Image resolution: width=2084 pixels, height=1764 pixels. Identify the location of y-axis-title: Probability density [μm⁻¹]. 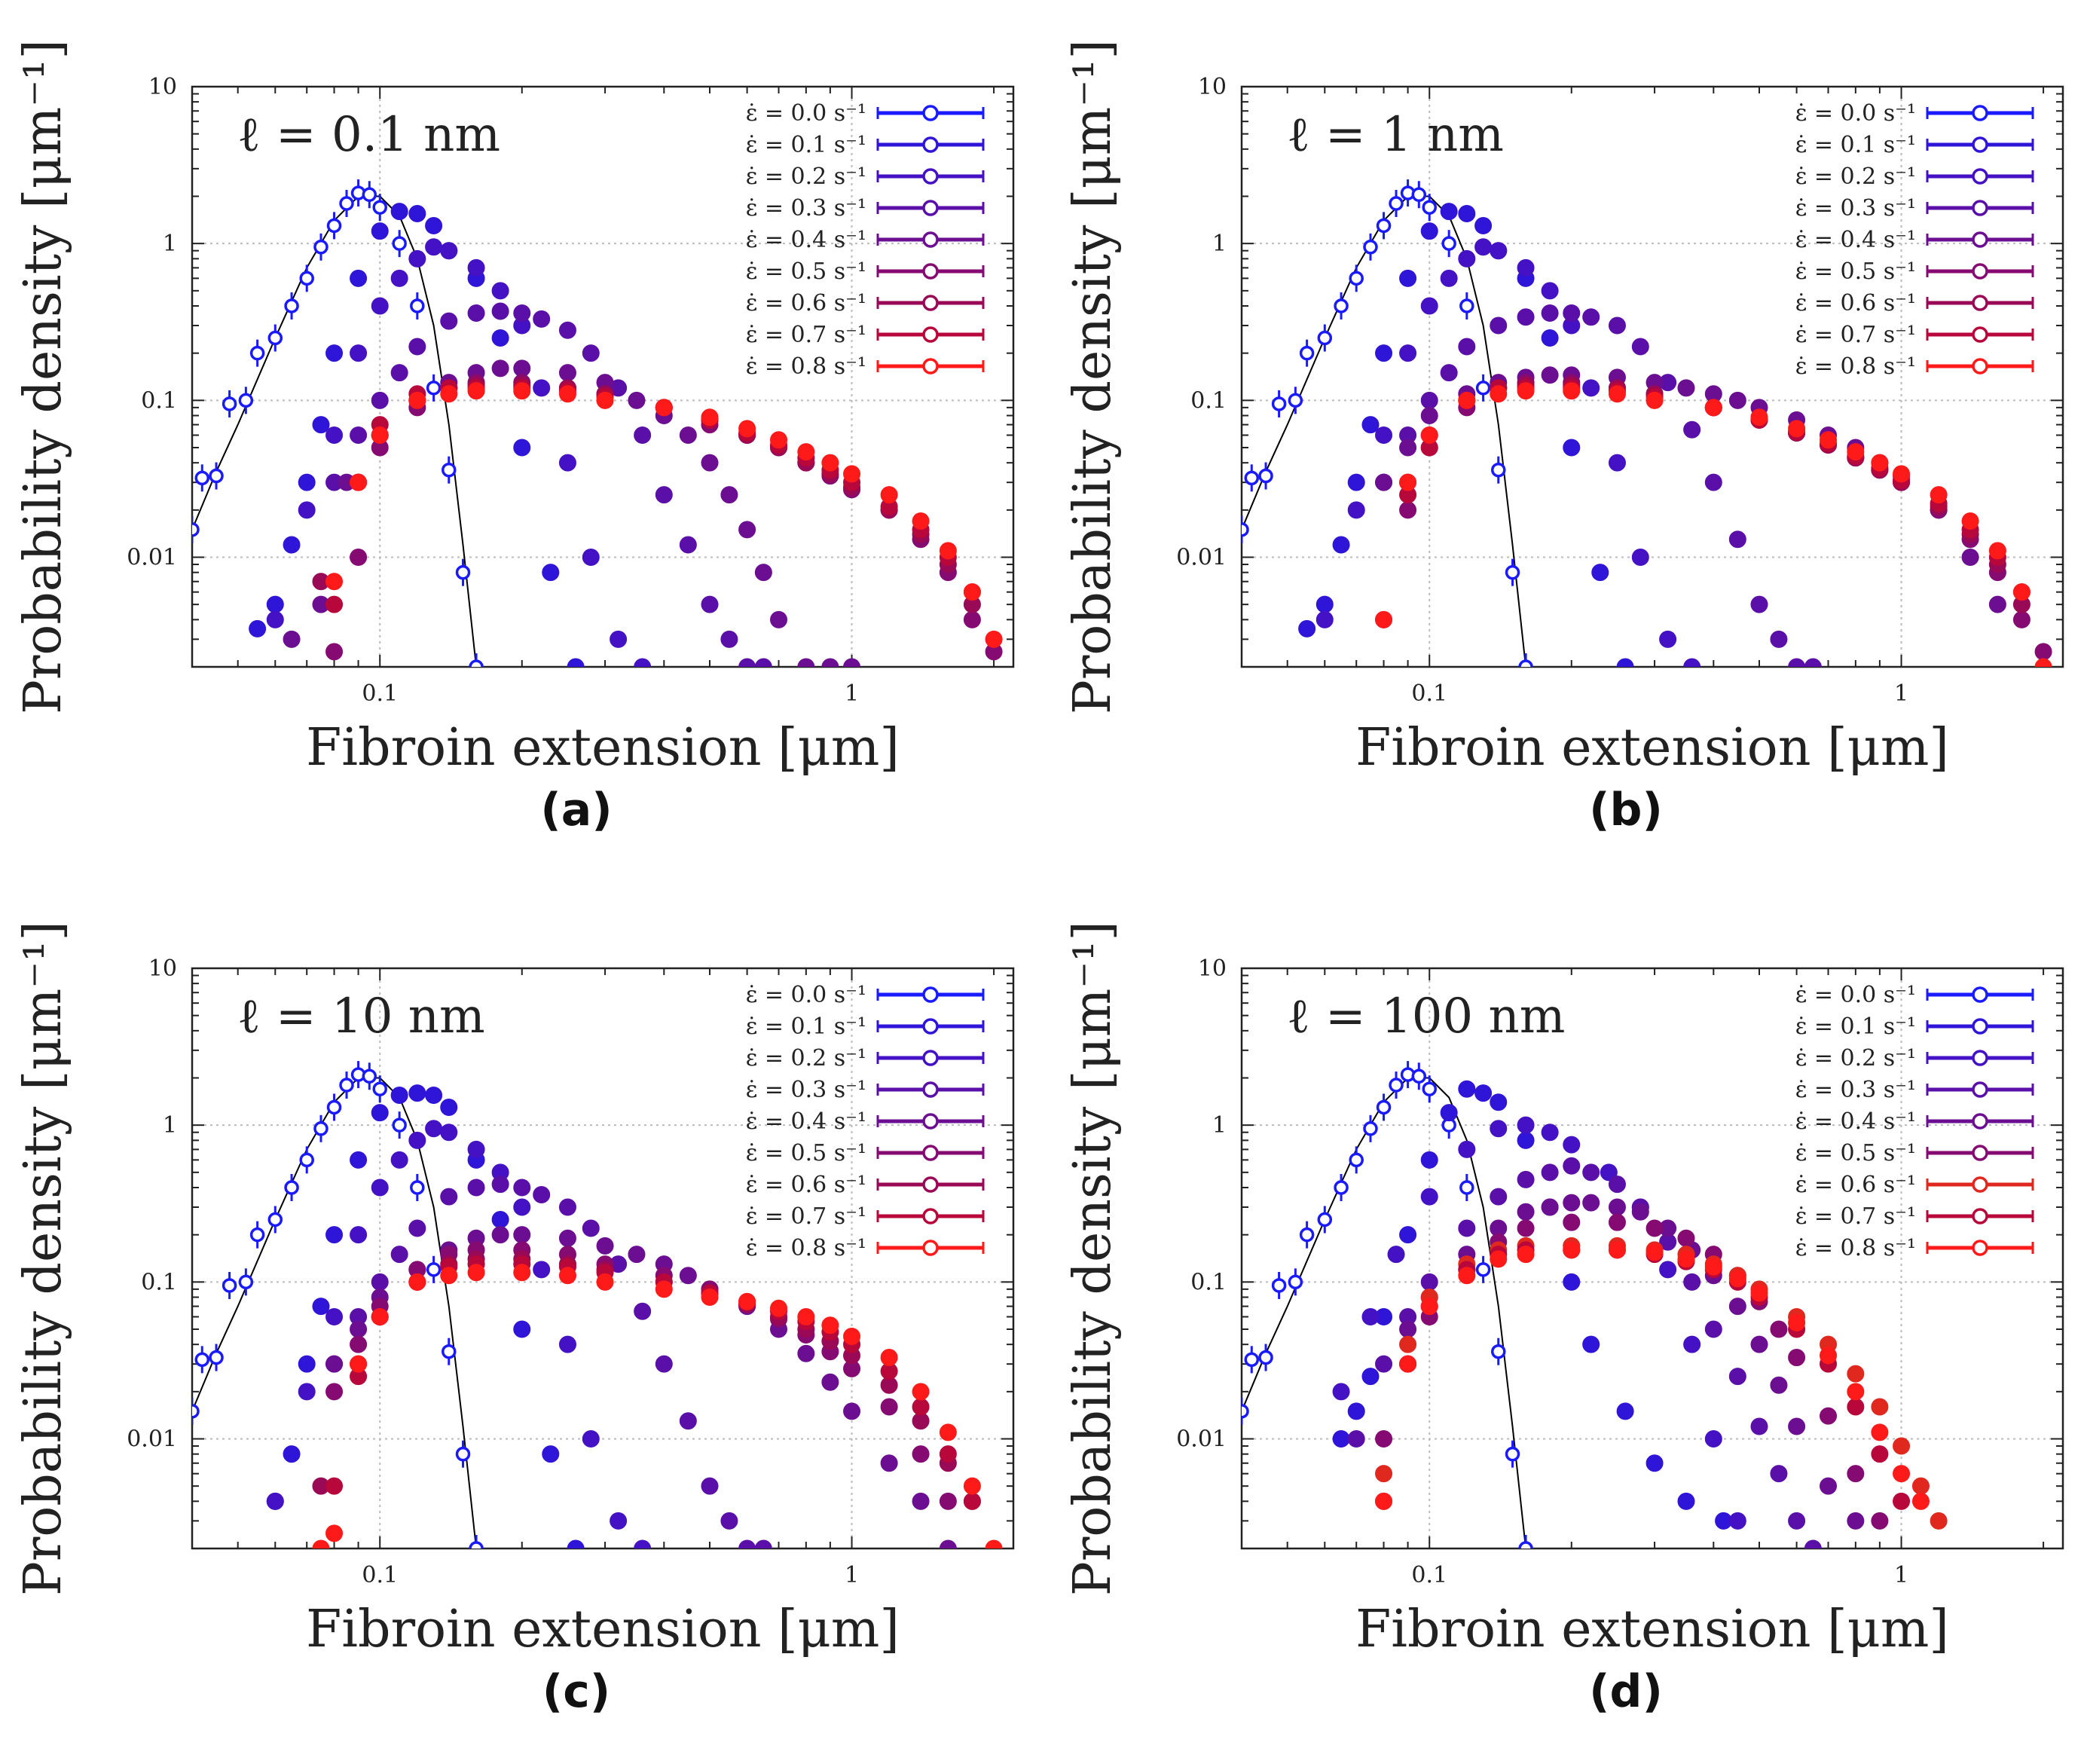
(43, 376).